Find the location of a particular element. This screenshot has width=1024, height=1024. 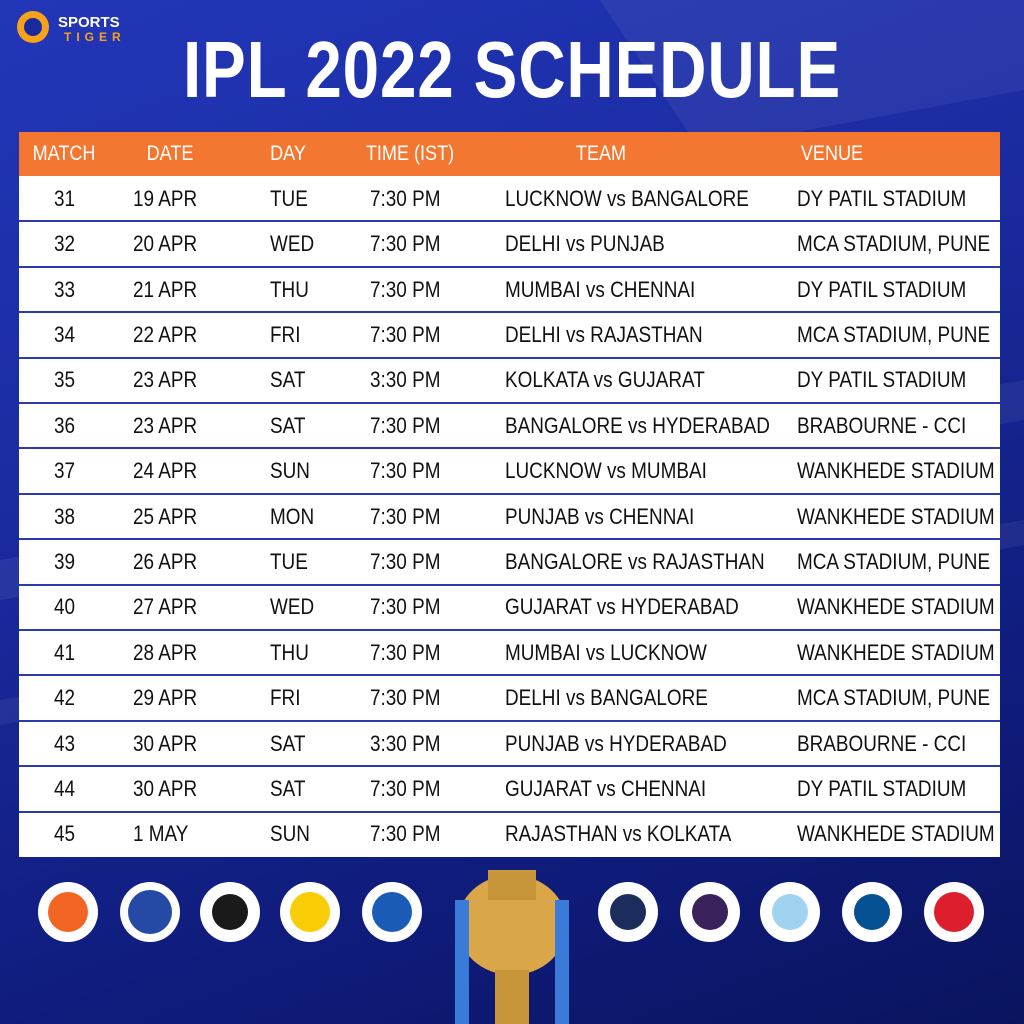

table-cell: 25 APR is located at coordinates (165, 516).